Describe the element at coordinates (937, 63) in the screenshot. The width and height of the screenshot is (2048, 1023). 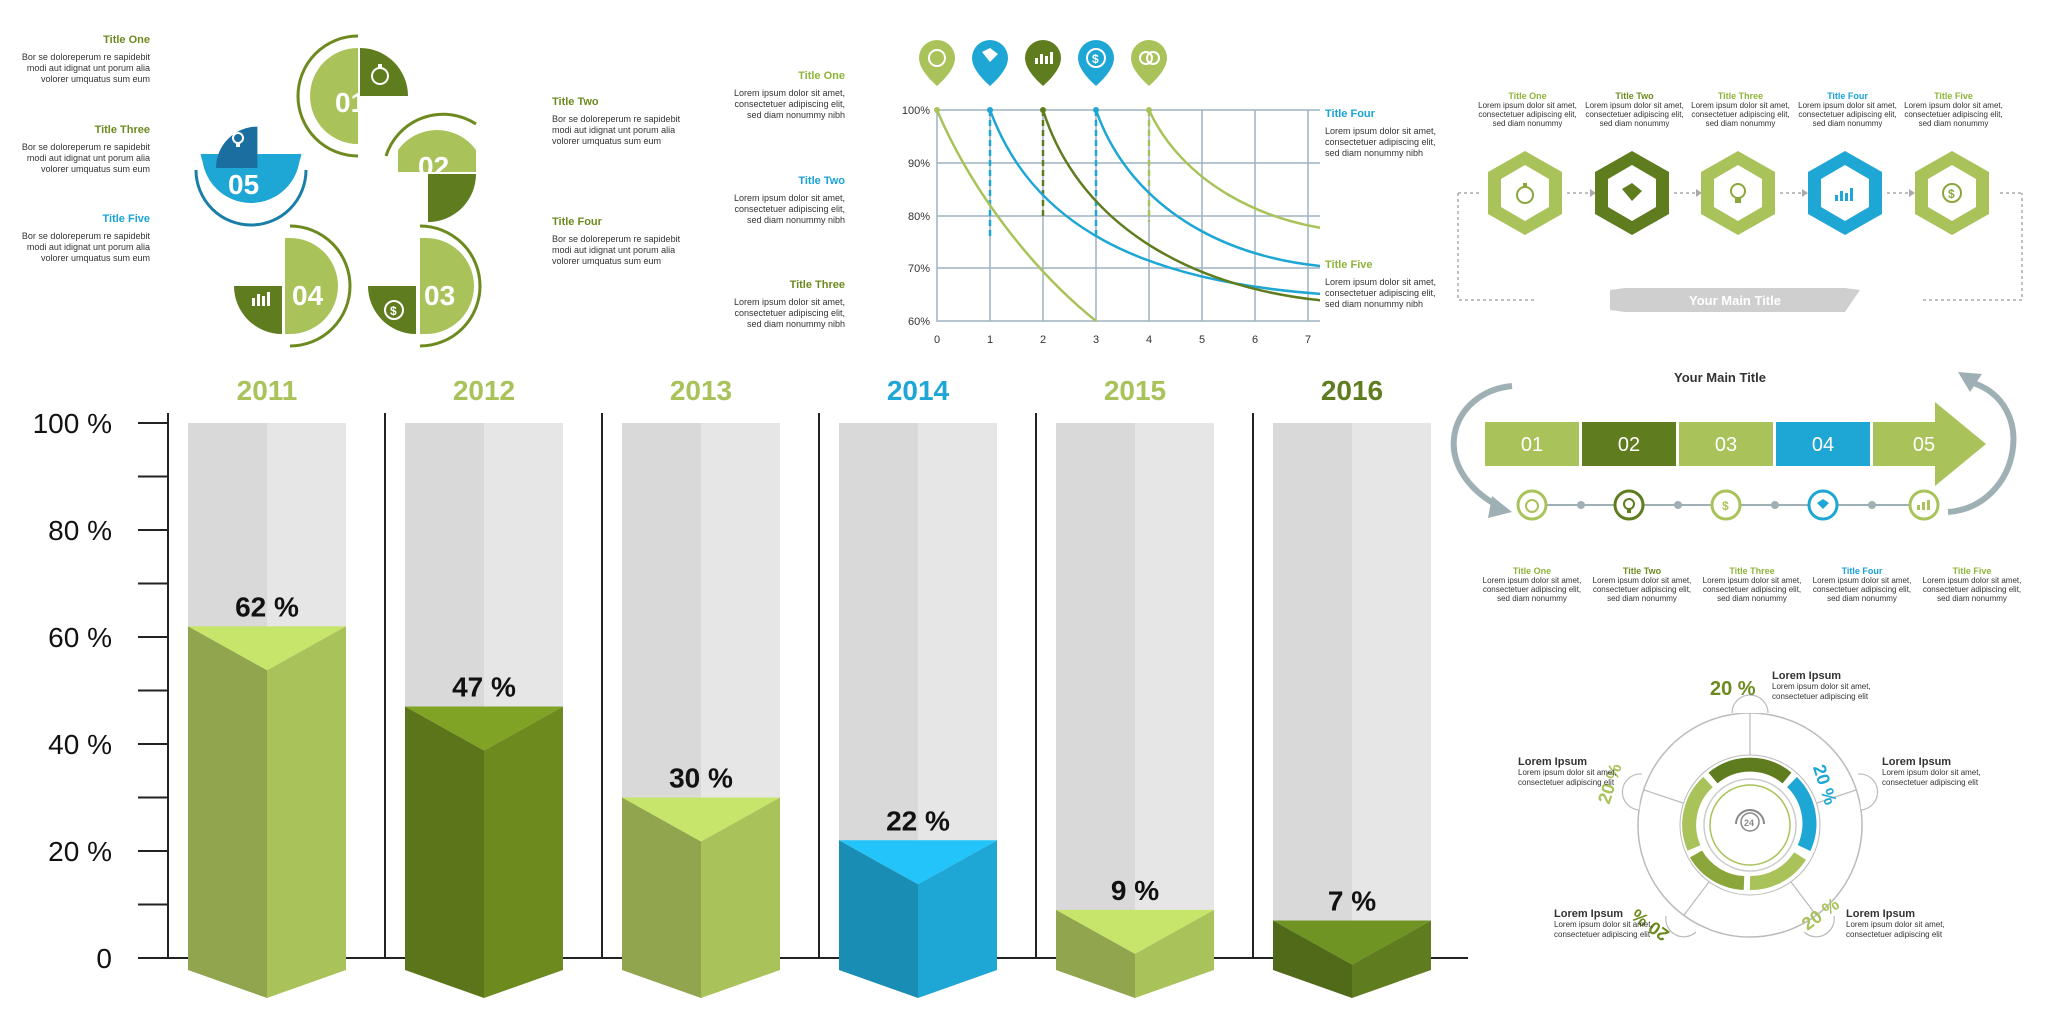
I see `pin-stopwatch` at that location.